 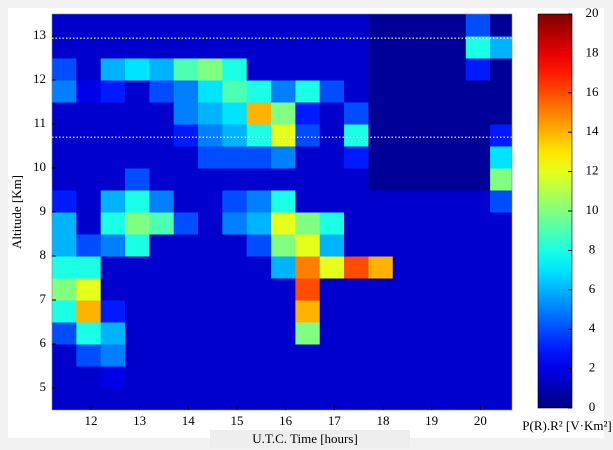 What do you see at coordinates (593, 130) in the screenshot?
I see `colorbar-tick-label: 14` at bounding box center [593, 130].